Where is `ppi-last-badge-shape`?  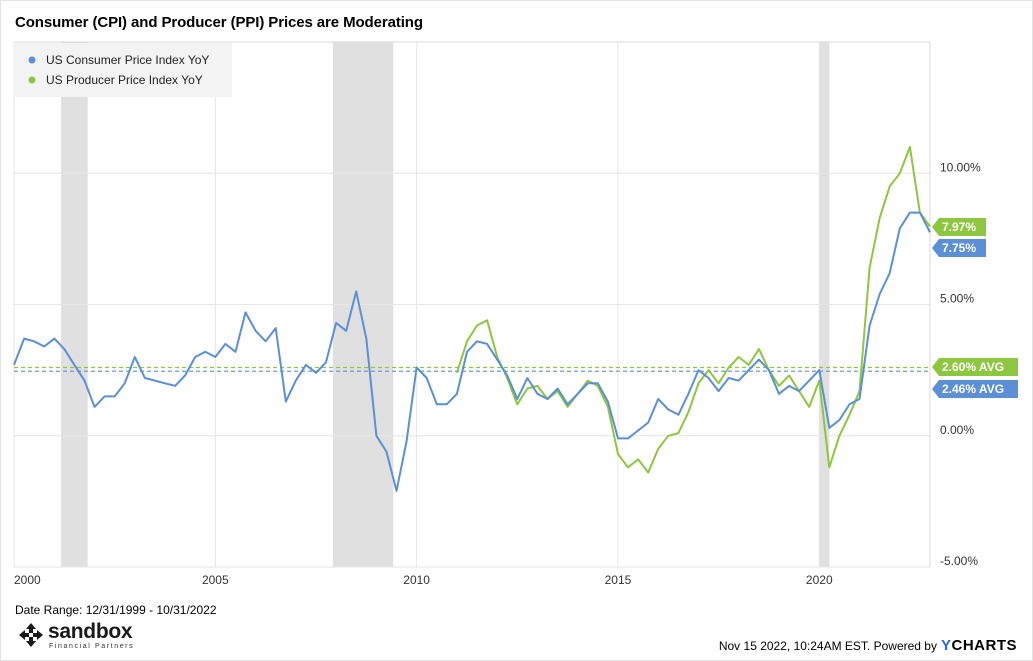
ppi-last-badge-shape is located at coordinates (959, 227).